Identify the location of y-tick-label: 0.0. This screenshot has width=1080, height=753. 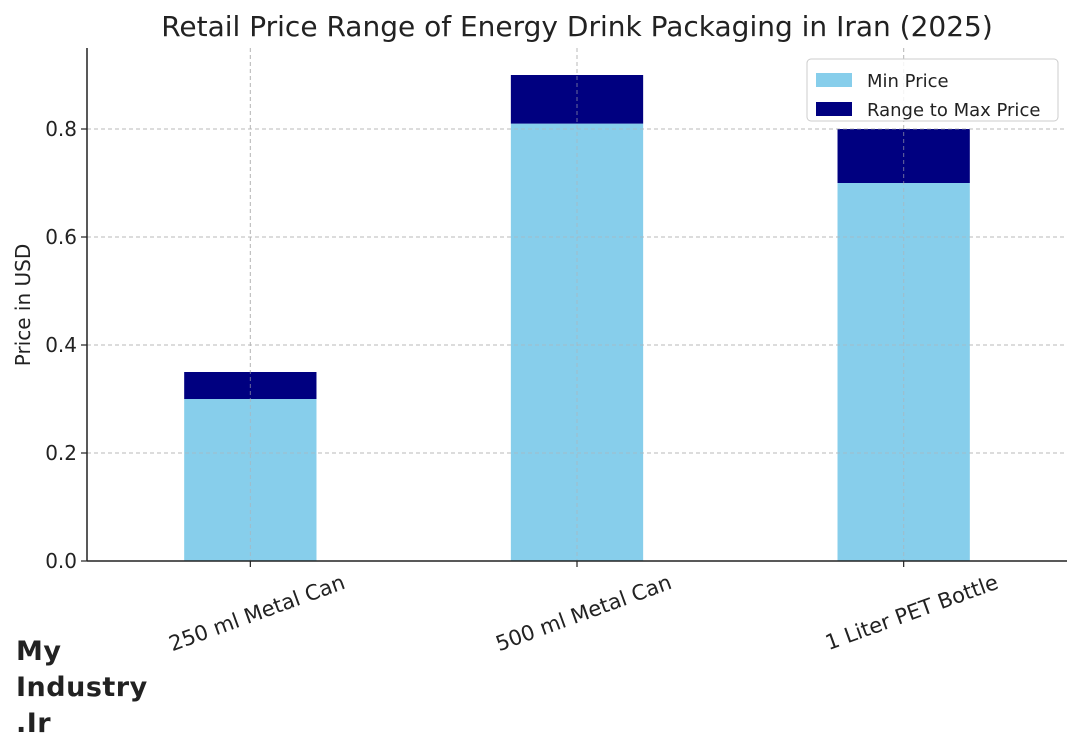
(61, 561).